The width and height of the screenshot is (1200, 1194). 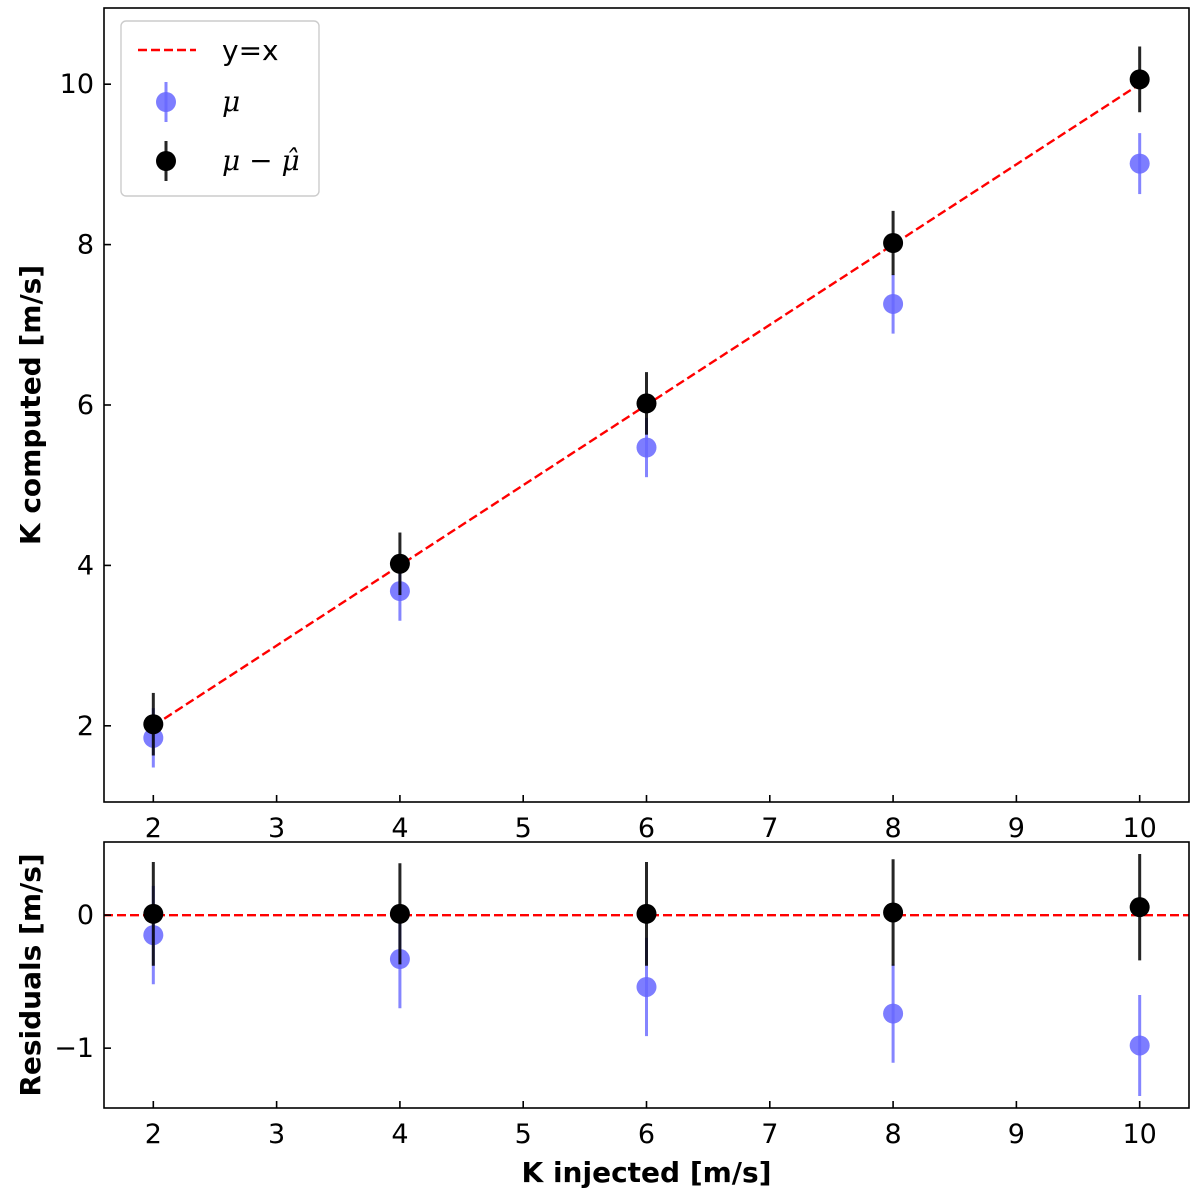 What do you see at coordinates (77, 84) in the screenshot?
I see `y-tick-label: 10` at bounding box center [77, 84].